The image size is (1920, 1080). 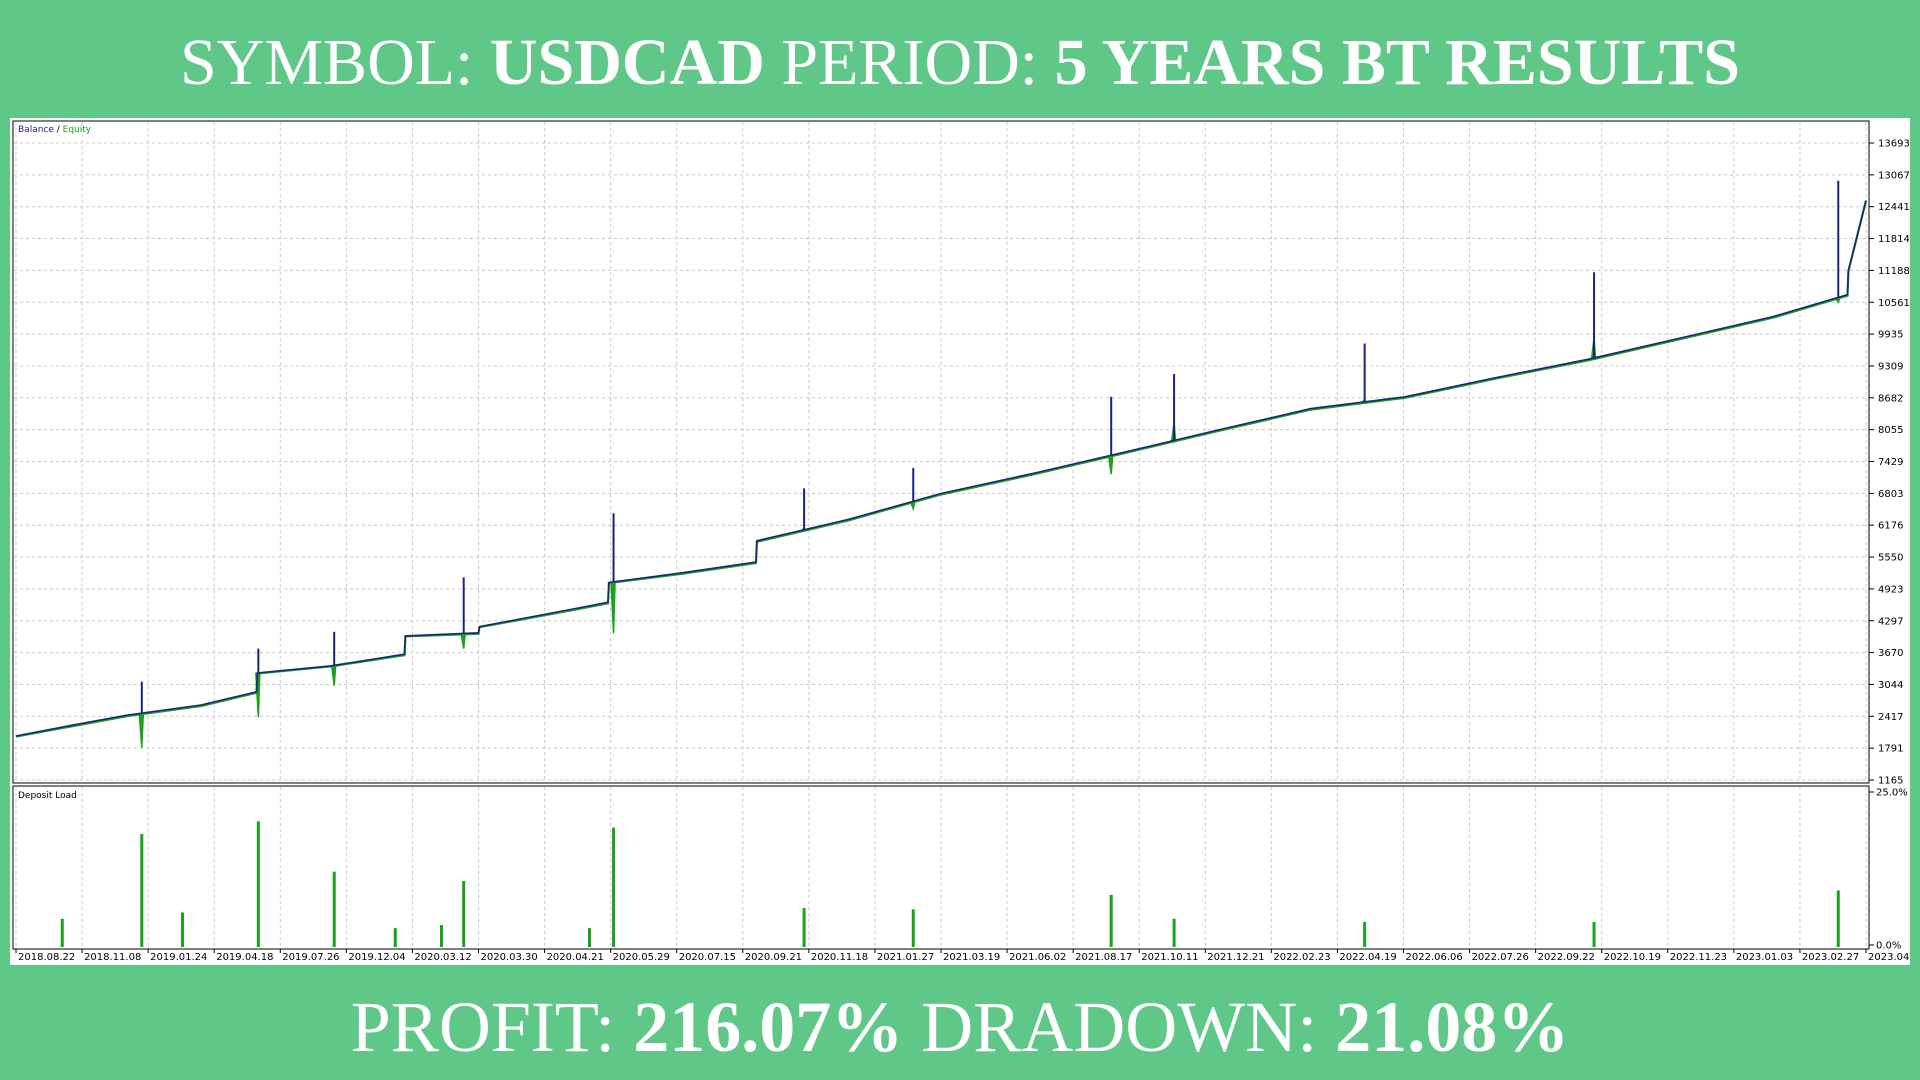 What do you see at coordinates (1890, 430) in the screenshot?
I see `y-tick-label: 8055` at bounding box center [1890, 430].